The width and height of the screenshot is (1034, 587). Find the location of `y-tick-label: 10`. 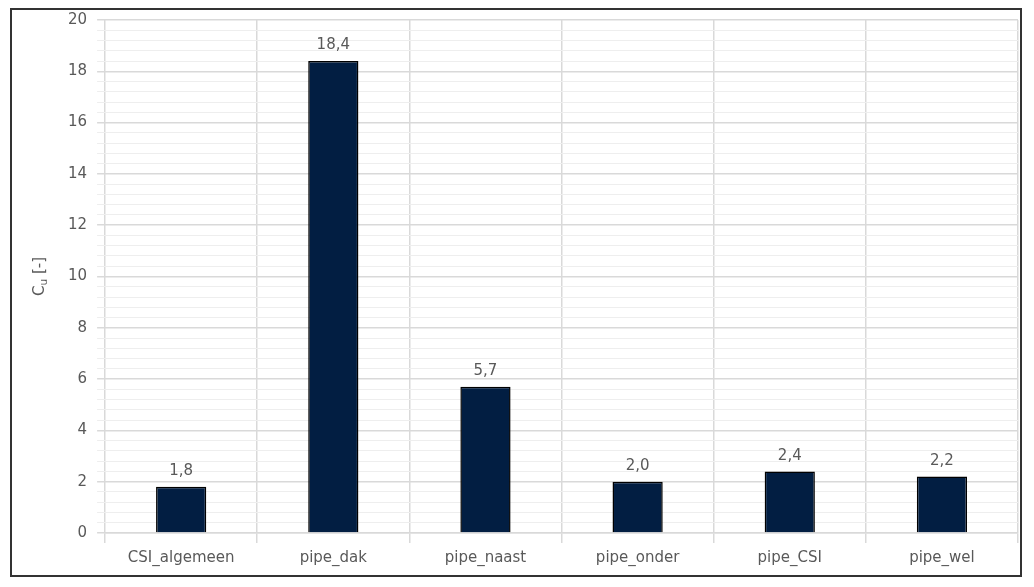

y-tick-label: 10 is located at coordinates (77, 275).